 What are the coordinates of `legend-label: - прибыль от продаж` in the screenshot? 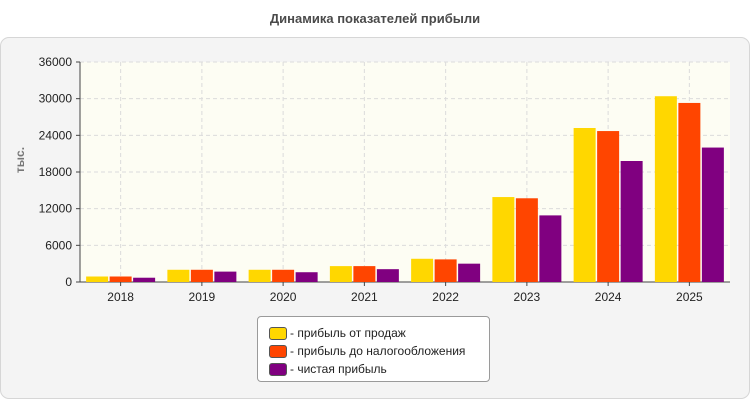 It's located at (348, 333).